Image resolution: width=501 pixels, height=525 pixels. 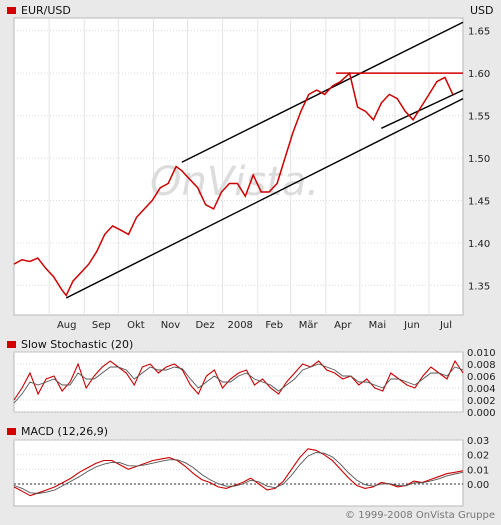 I want to click on main-x-tick-label: Okt, so click(x=136, y=325).